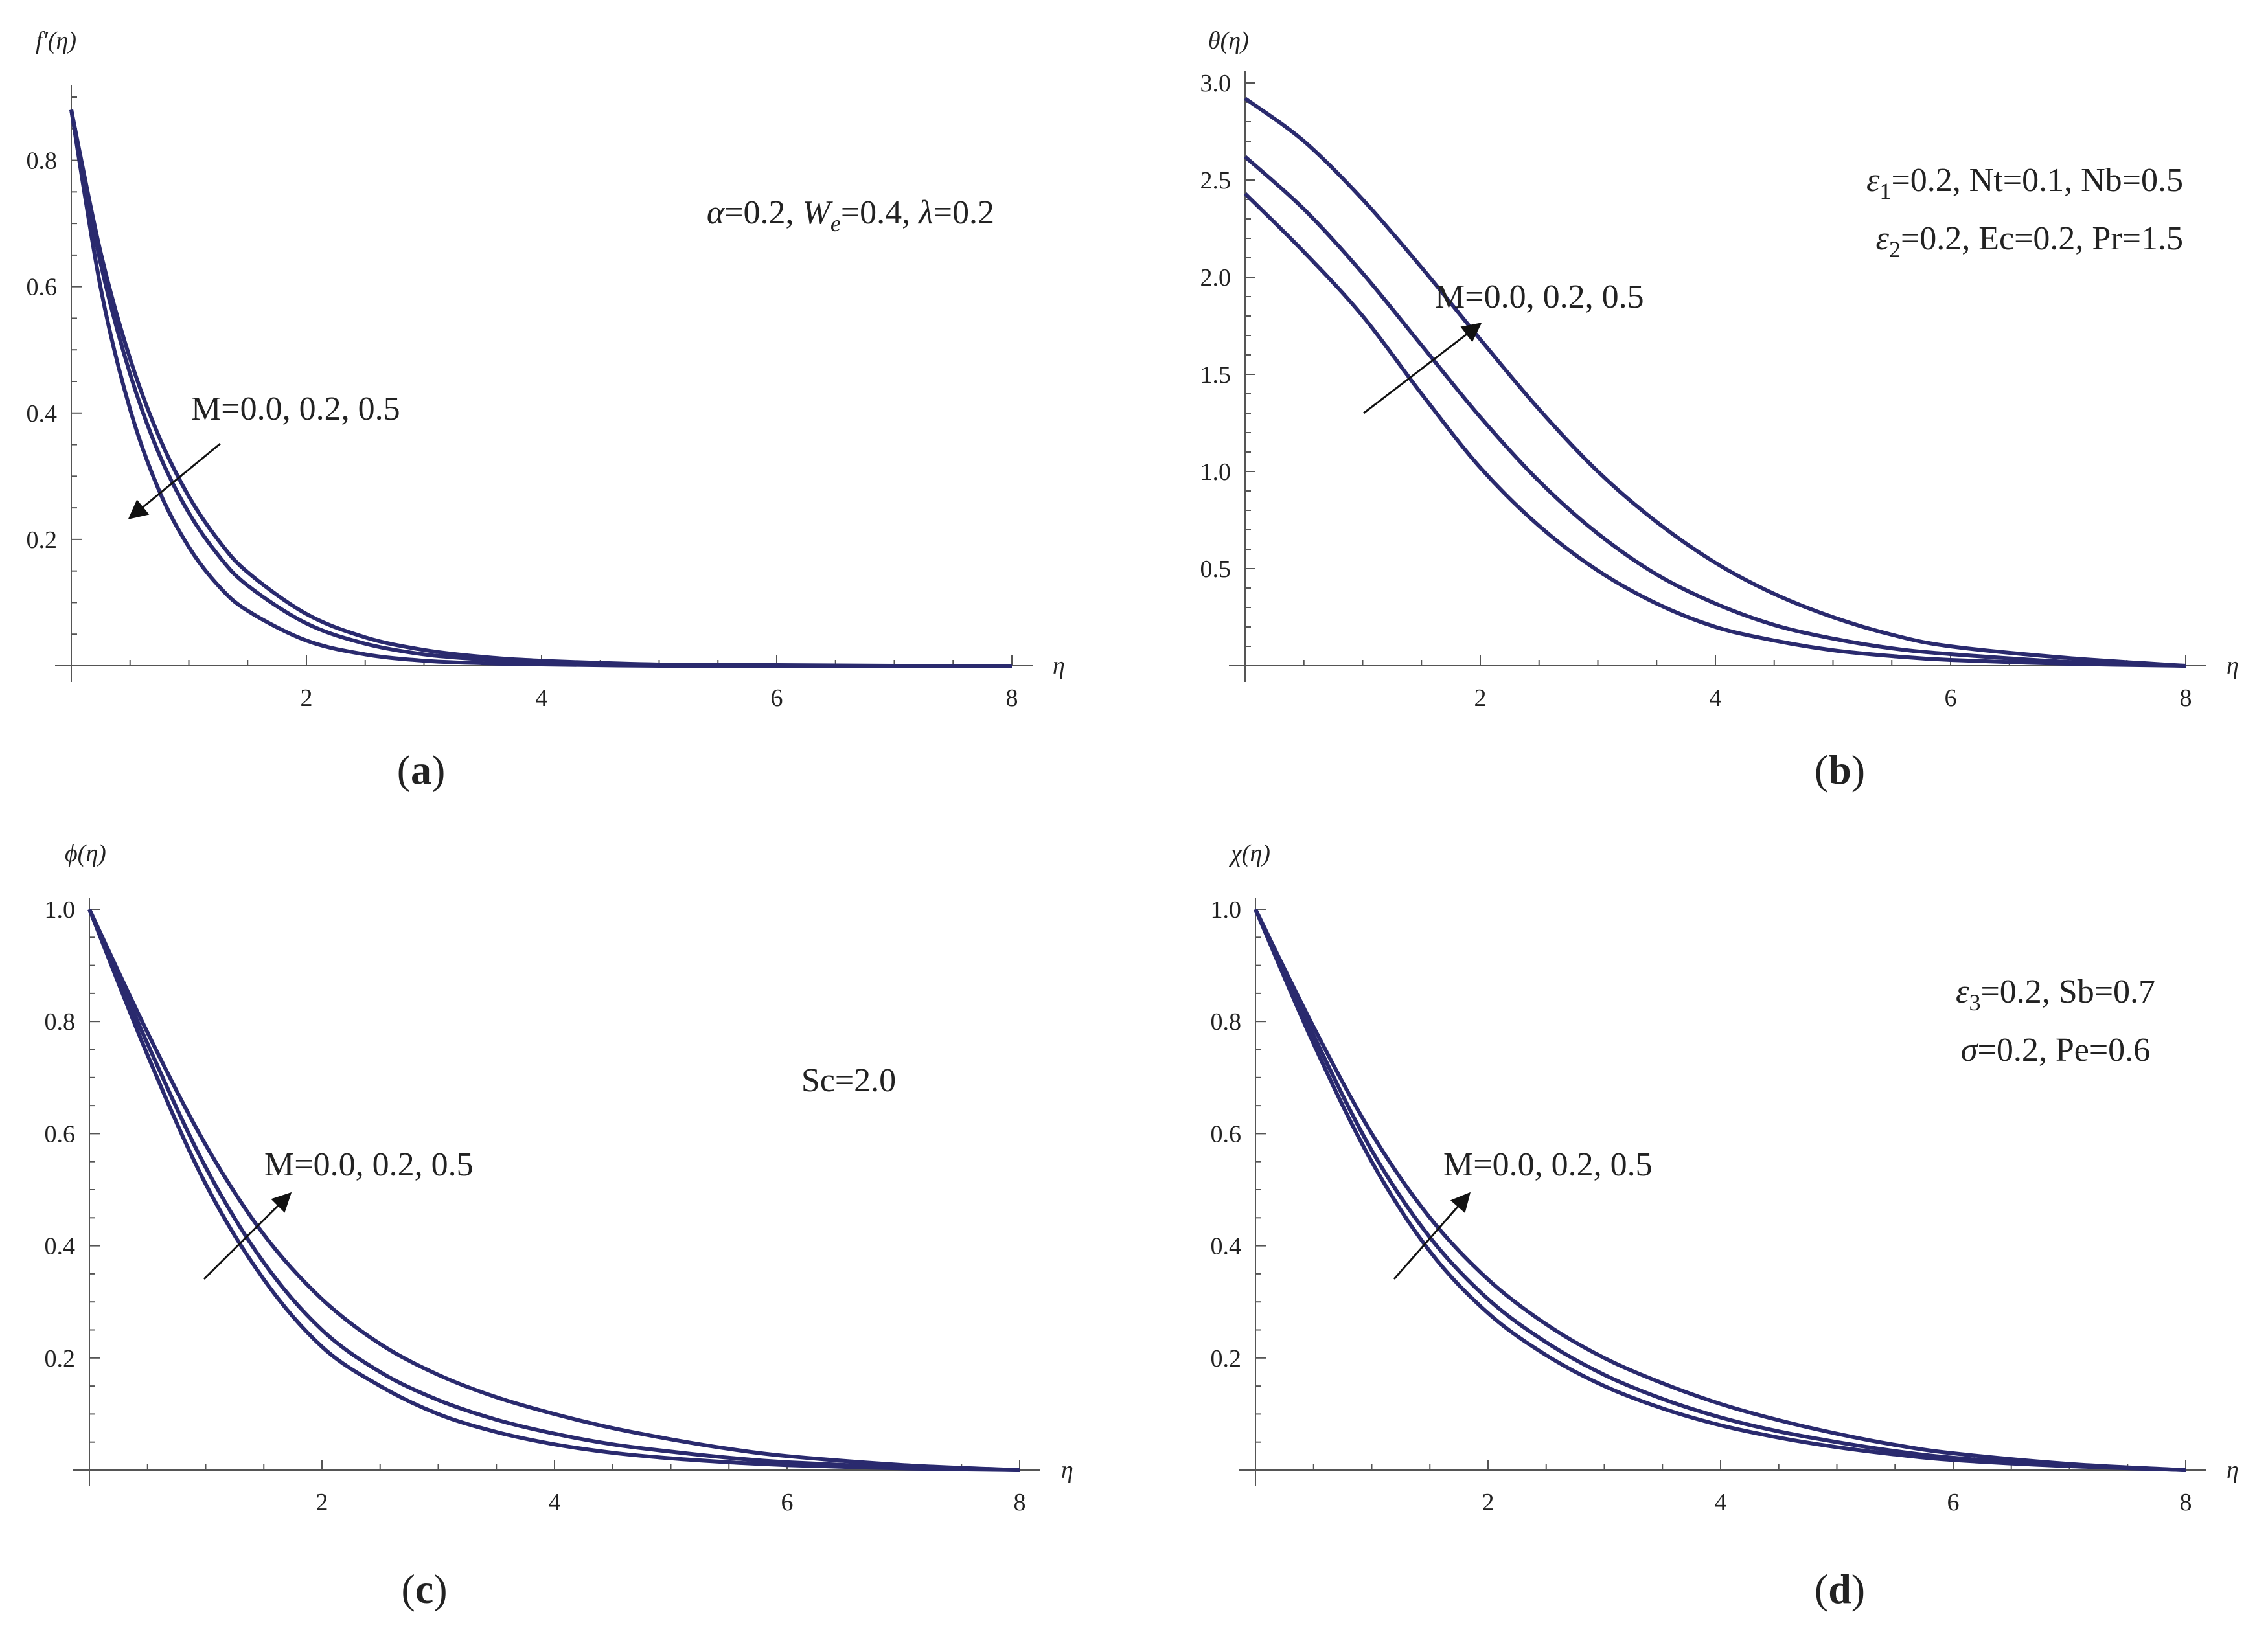 The image size is (2268, 1645). I want to click on x-tick-label-d: 2, so click(1488, 1503).